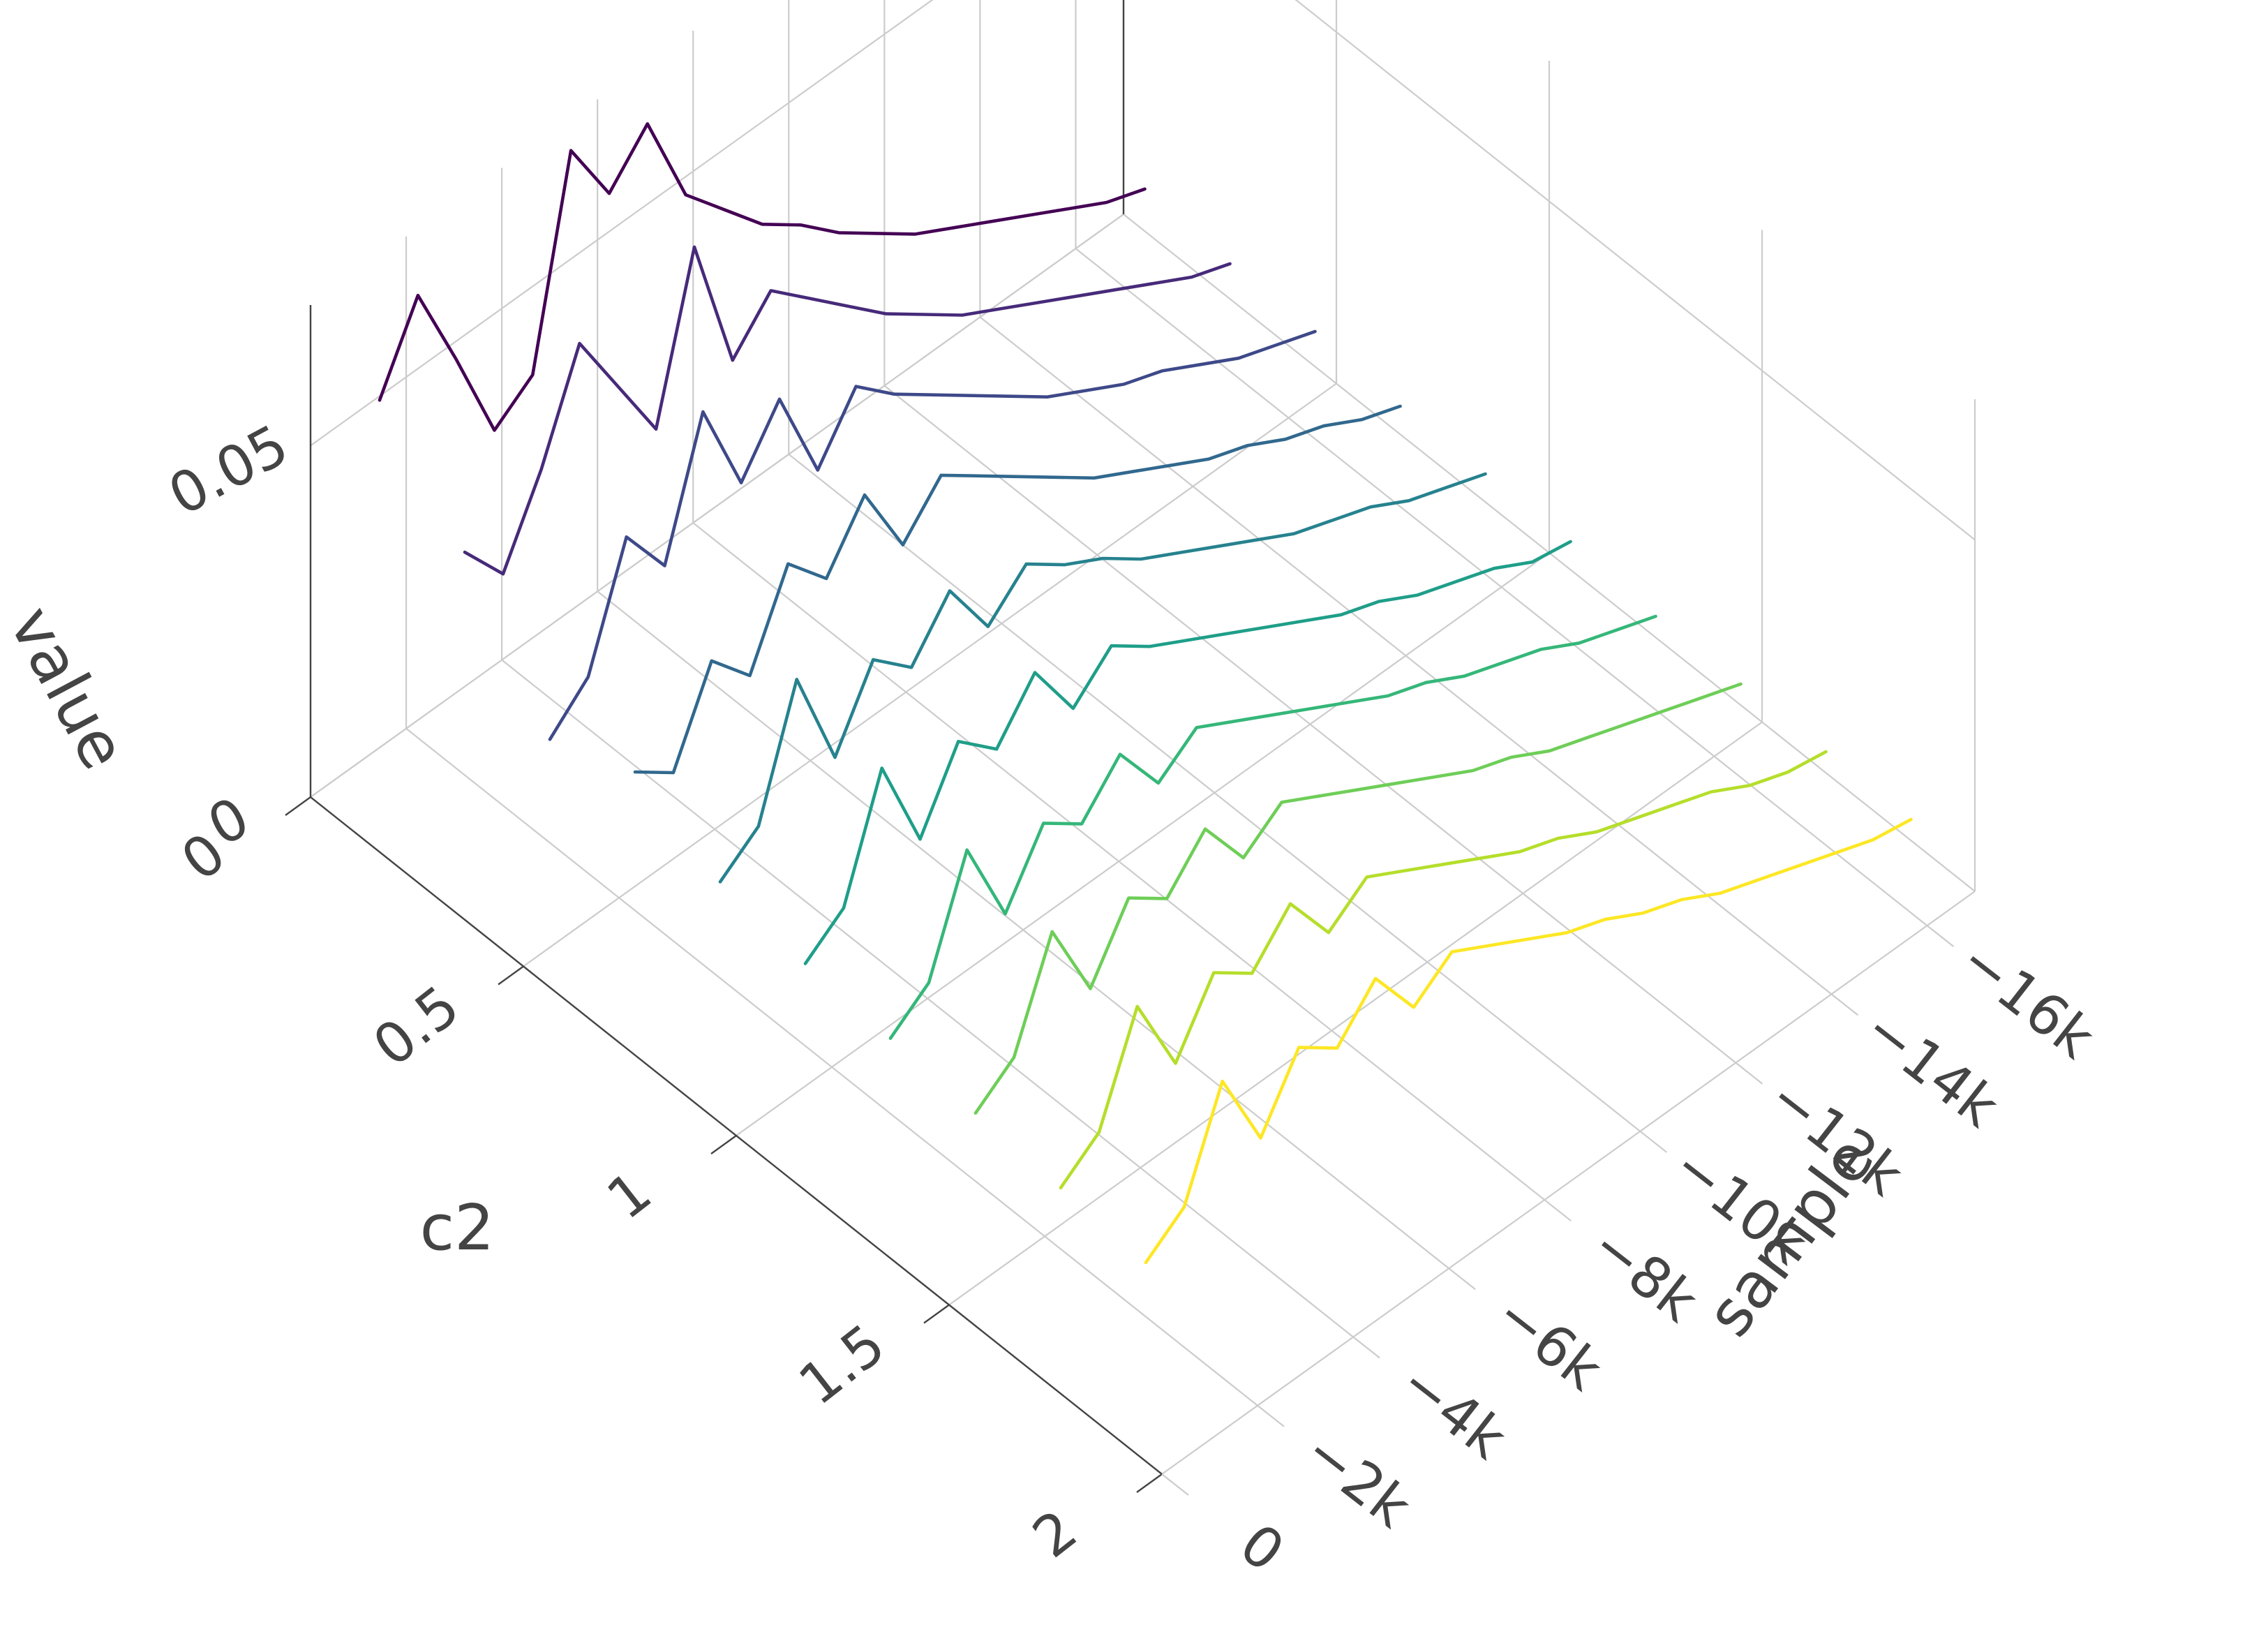 This screenshot has width=2268, height=1627. What do you see at coordinates (629, 1195) in the screenshot?
I see `x-tick-label-2: 1` at bounding box center [629, 1195].